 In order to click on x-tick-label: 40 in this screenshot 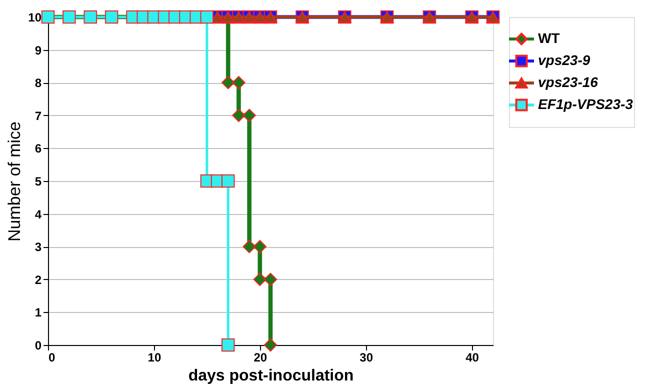, I will do `click(473, 357)`.